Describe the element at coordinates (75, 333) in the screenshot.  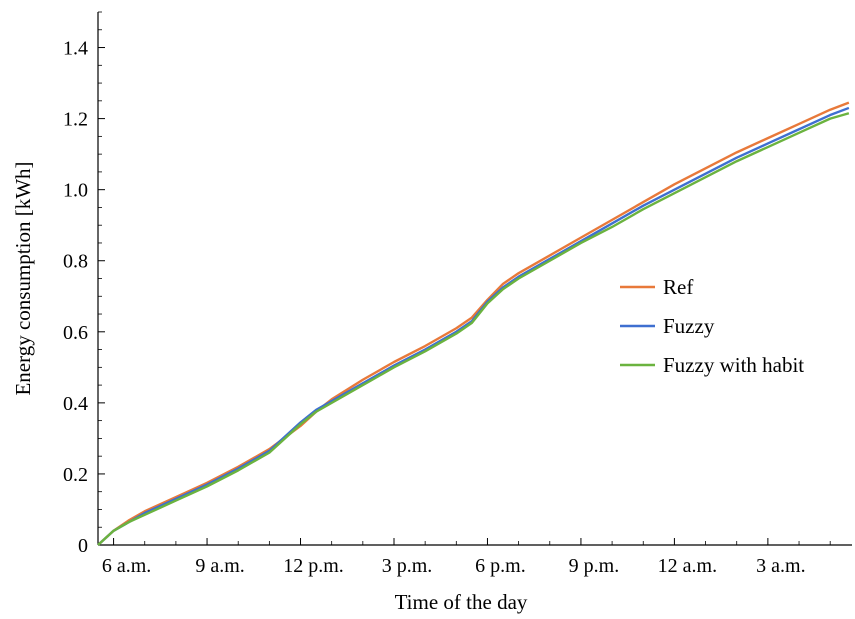
I see `y-tick-label: 0.6` at that location.